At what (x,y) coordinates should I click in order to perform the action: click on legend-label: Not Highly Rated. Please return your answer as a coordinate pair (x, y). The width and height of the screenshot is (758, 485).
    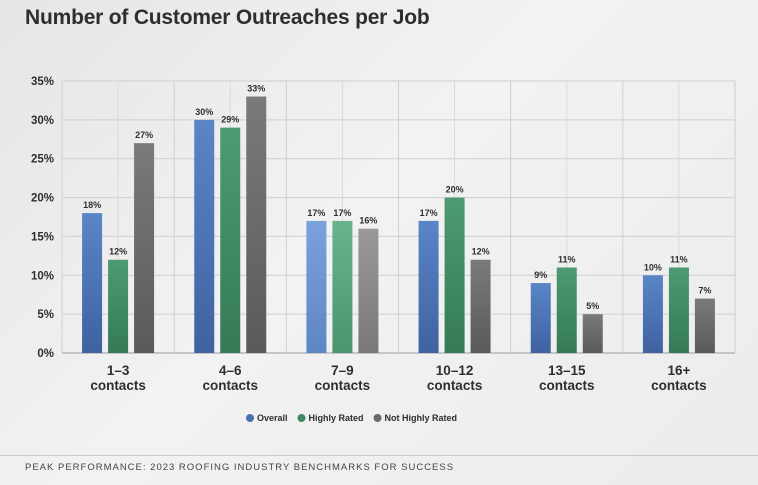
    Looking at the image, I should click on (421, 418).